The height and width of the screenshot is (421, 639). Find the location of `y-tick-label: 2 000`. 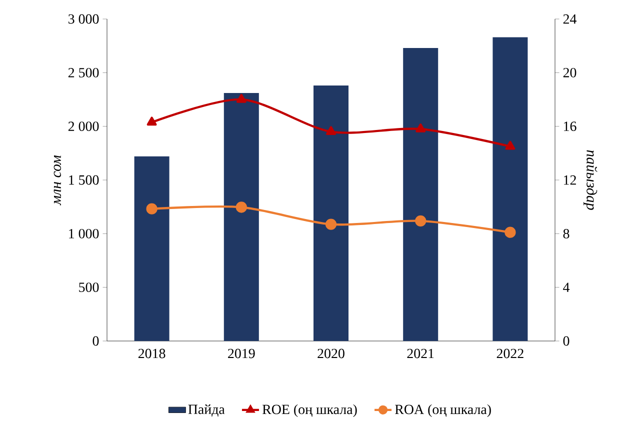

y-tick-label: 2 000 is located at coordinates (83, 127).